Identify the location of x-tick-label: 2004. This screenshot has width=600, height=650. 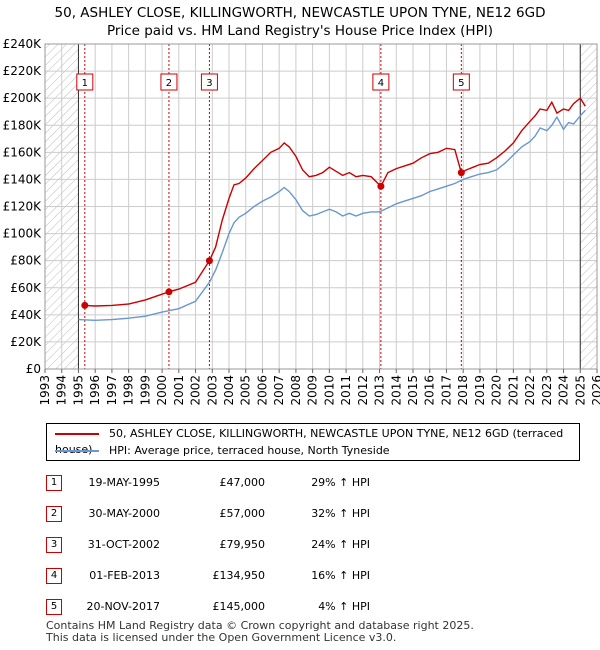
(229, 390).